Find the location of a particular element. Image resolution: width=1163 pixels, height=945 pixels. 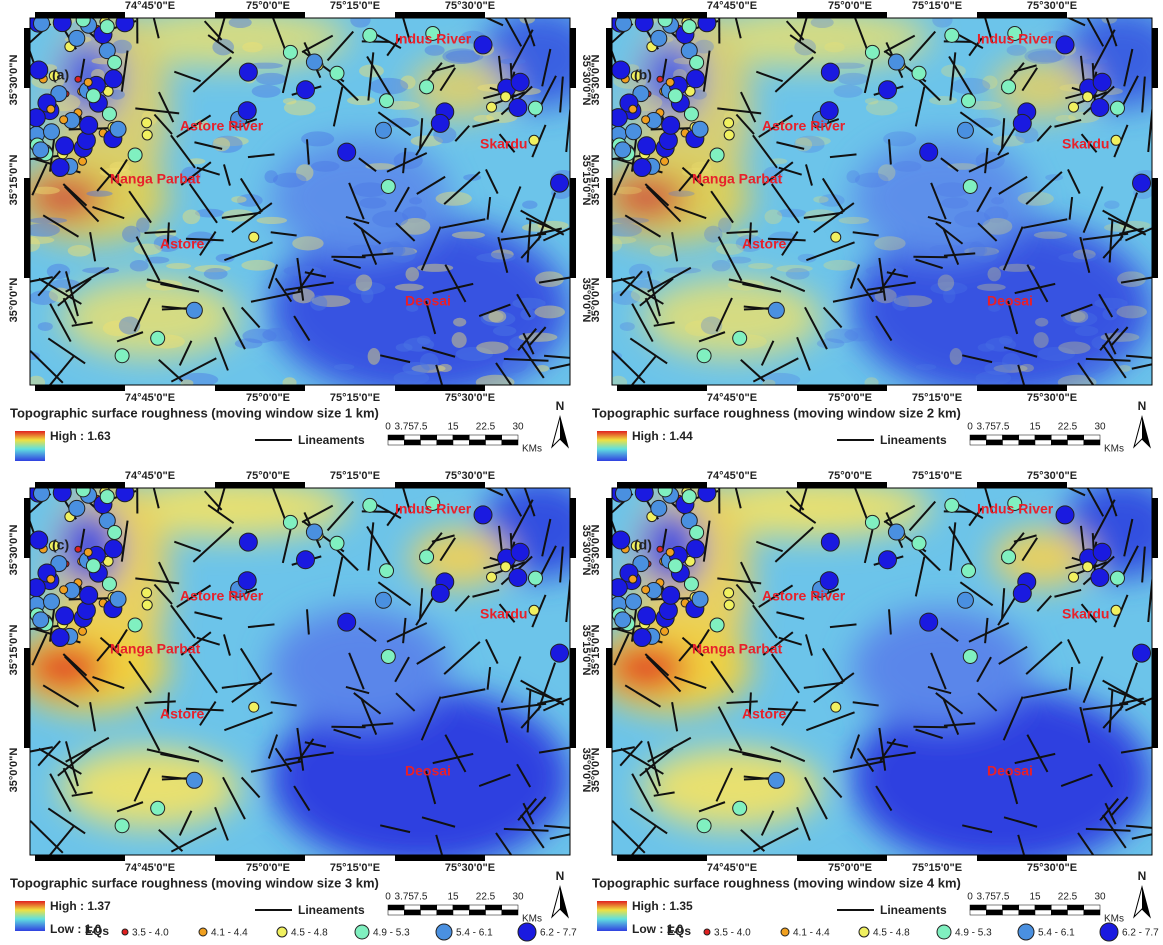

place-label: Astore River is located at coordinates (804, 126).